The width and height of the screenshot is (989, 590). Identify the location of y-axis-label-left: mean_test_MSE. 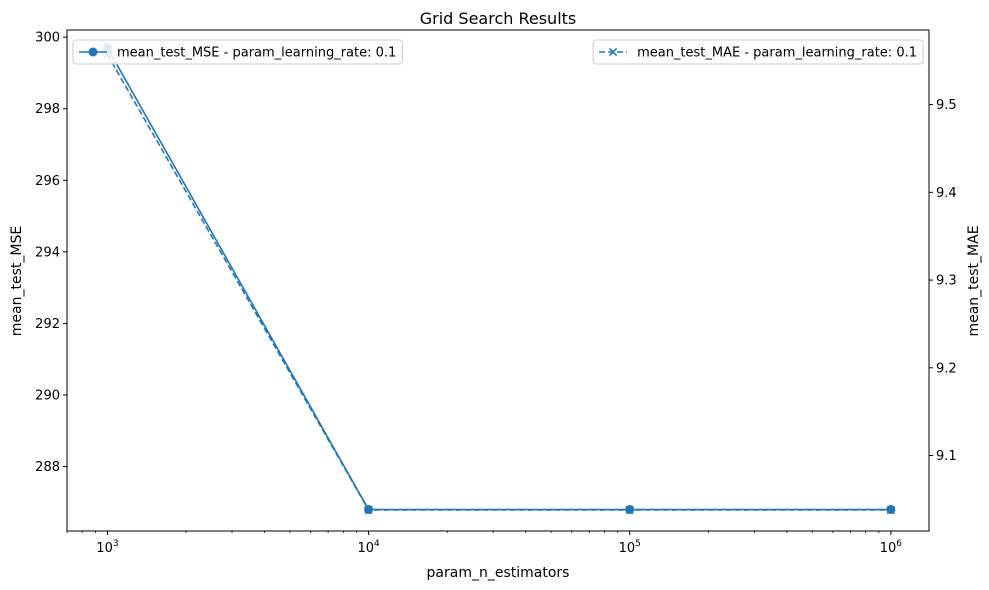
(17, 281).